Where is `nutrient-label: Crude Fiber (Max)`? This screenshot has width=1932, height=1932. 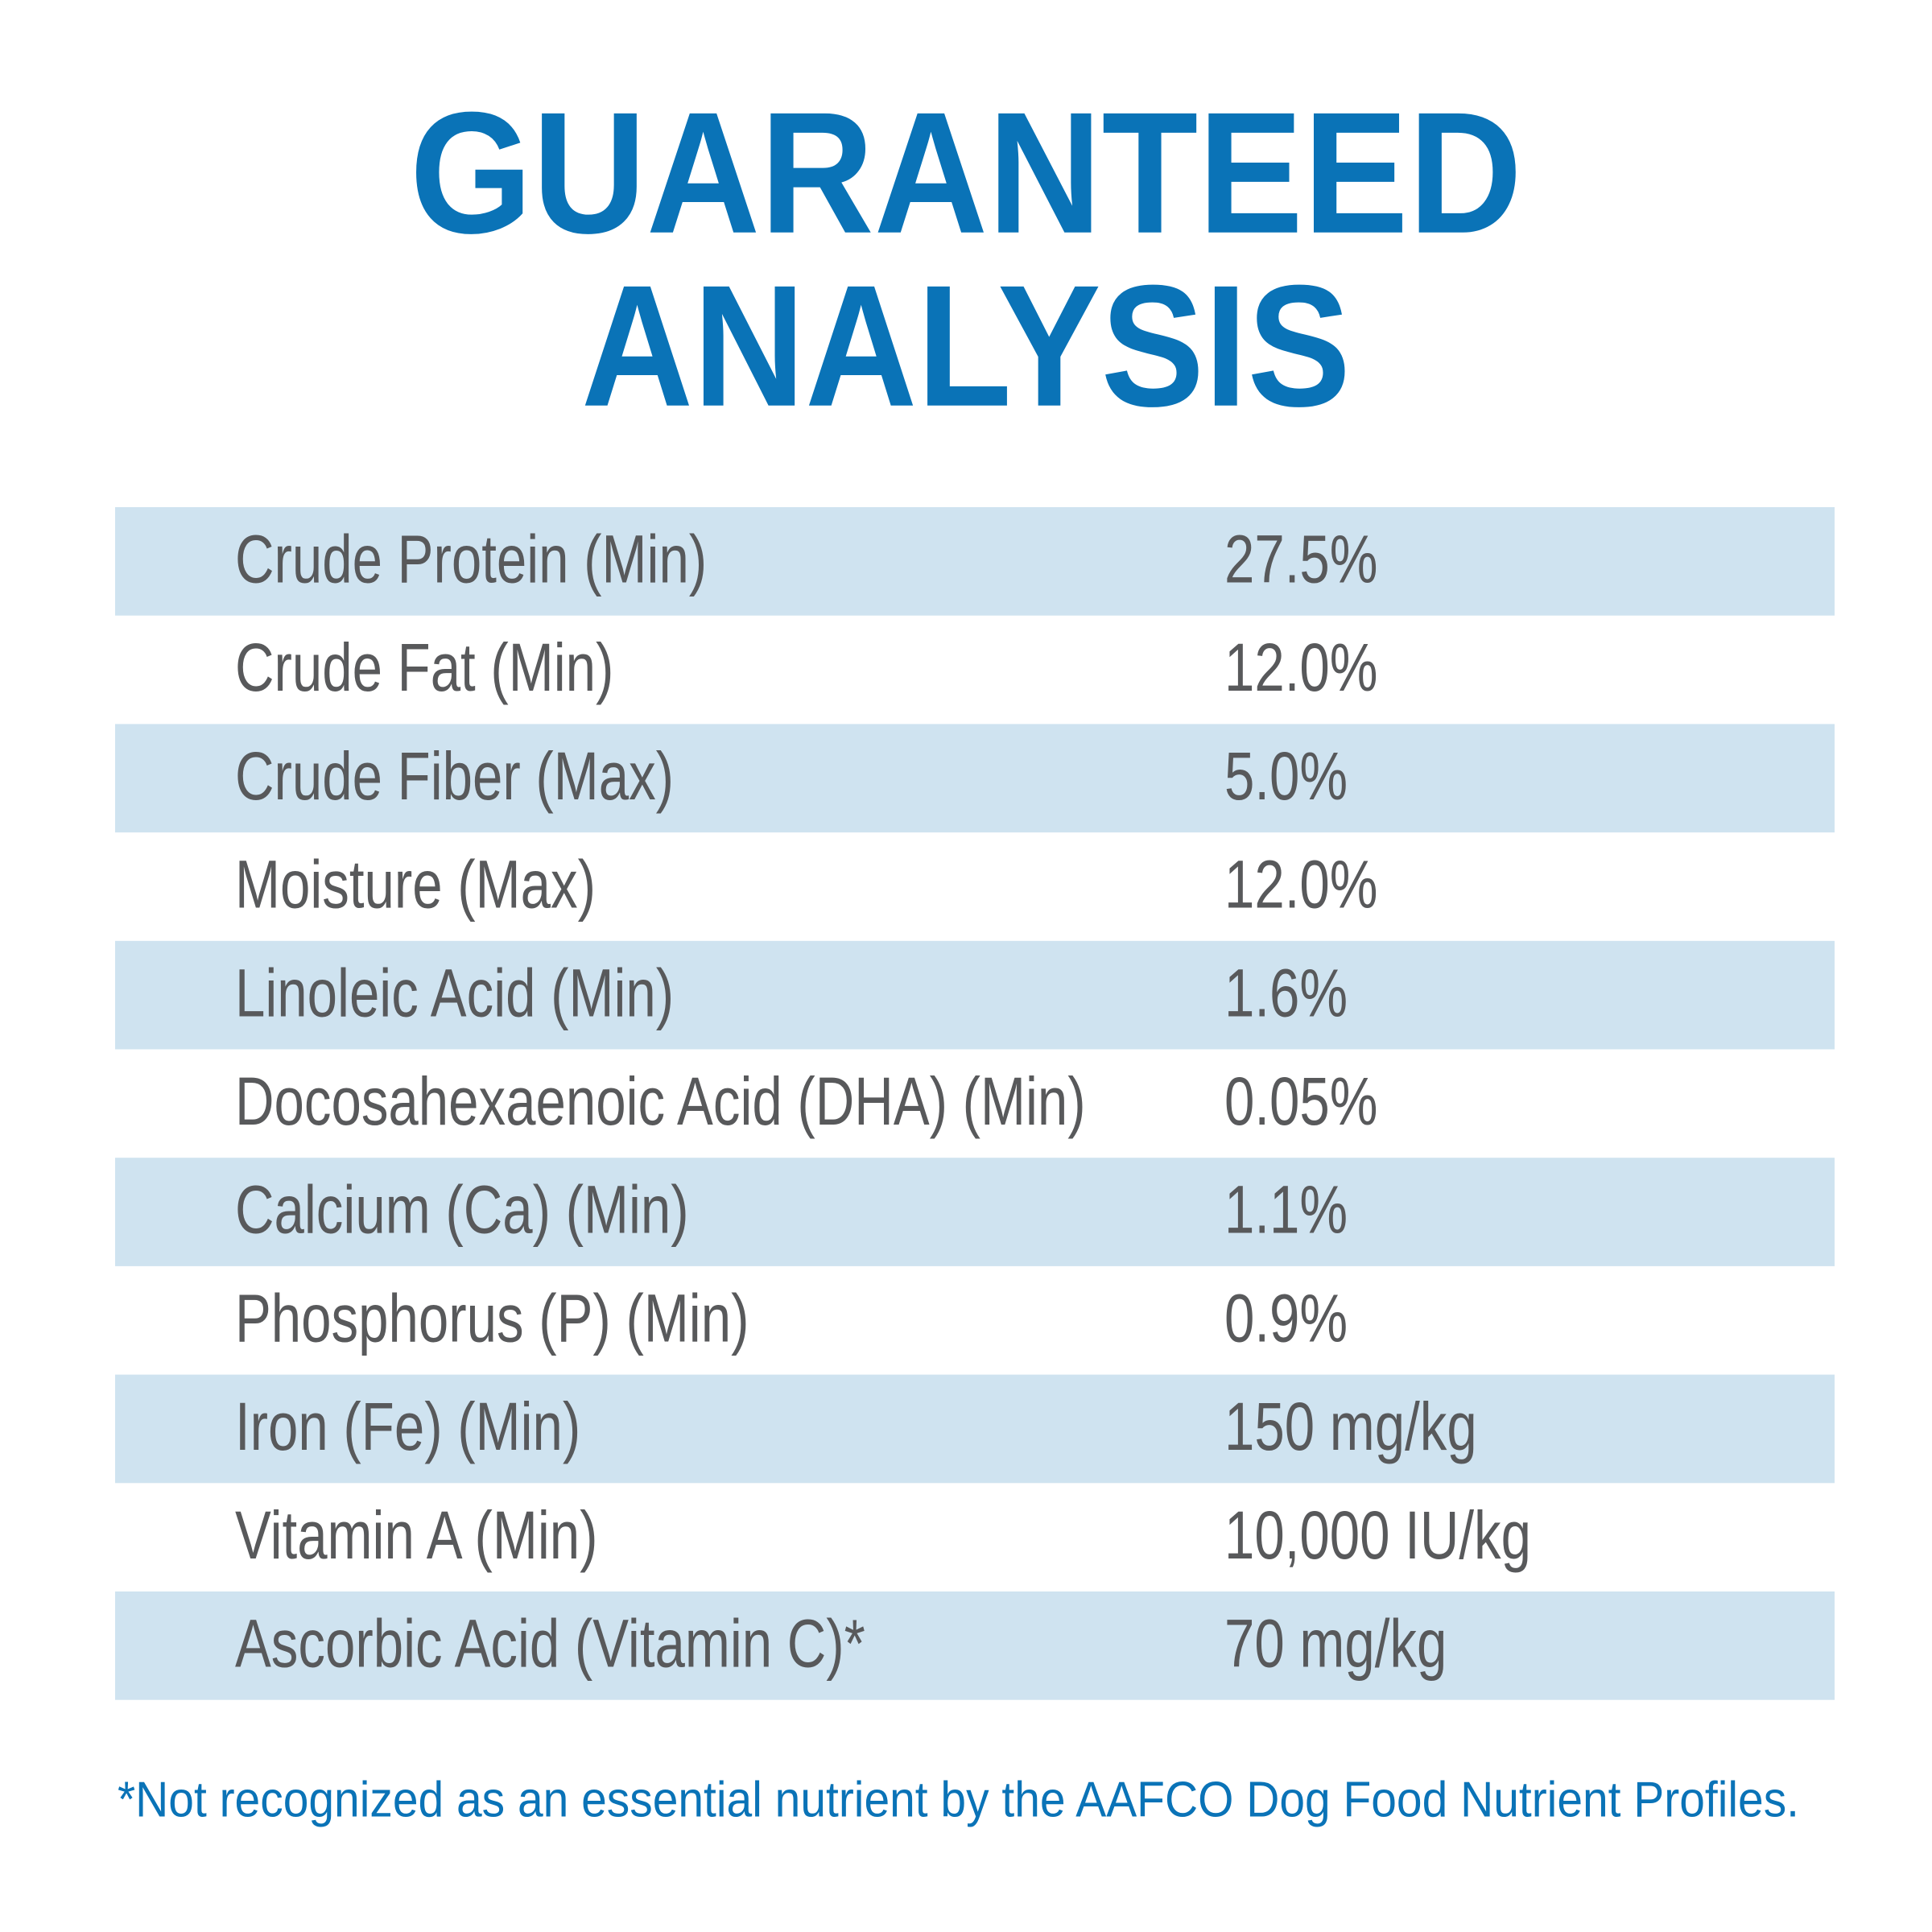 nutrient-label: Crude Fiber (Max) is located at coordinates (454, 777).